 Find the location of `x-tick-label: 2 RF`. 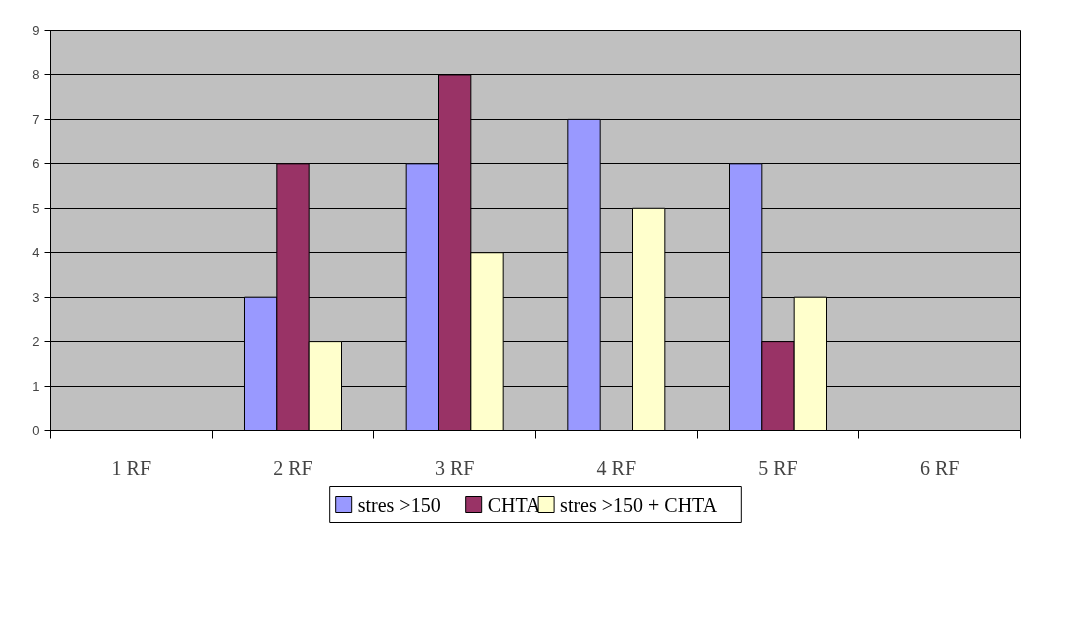

x-tick-label: 2 RF is located at coordinates (293, 467).